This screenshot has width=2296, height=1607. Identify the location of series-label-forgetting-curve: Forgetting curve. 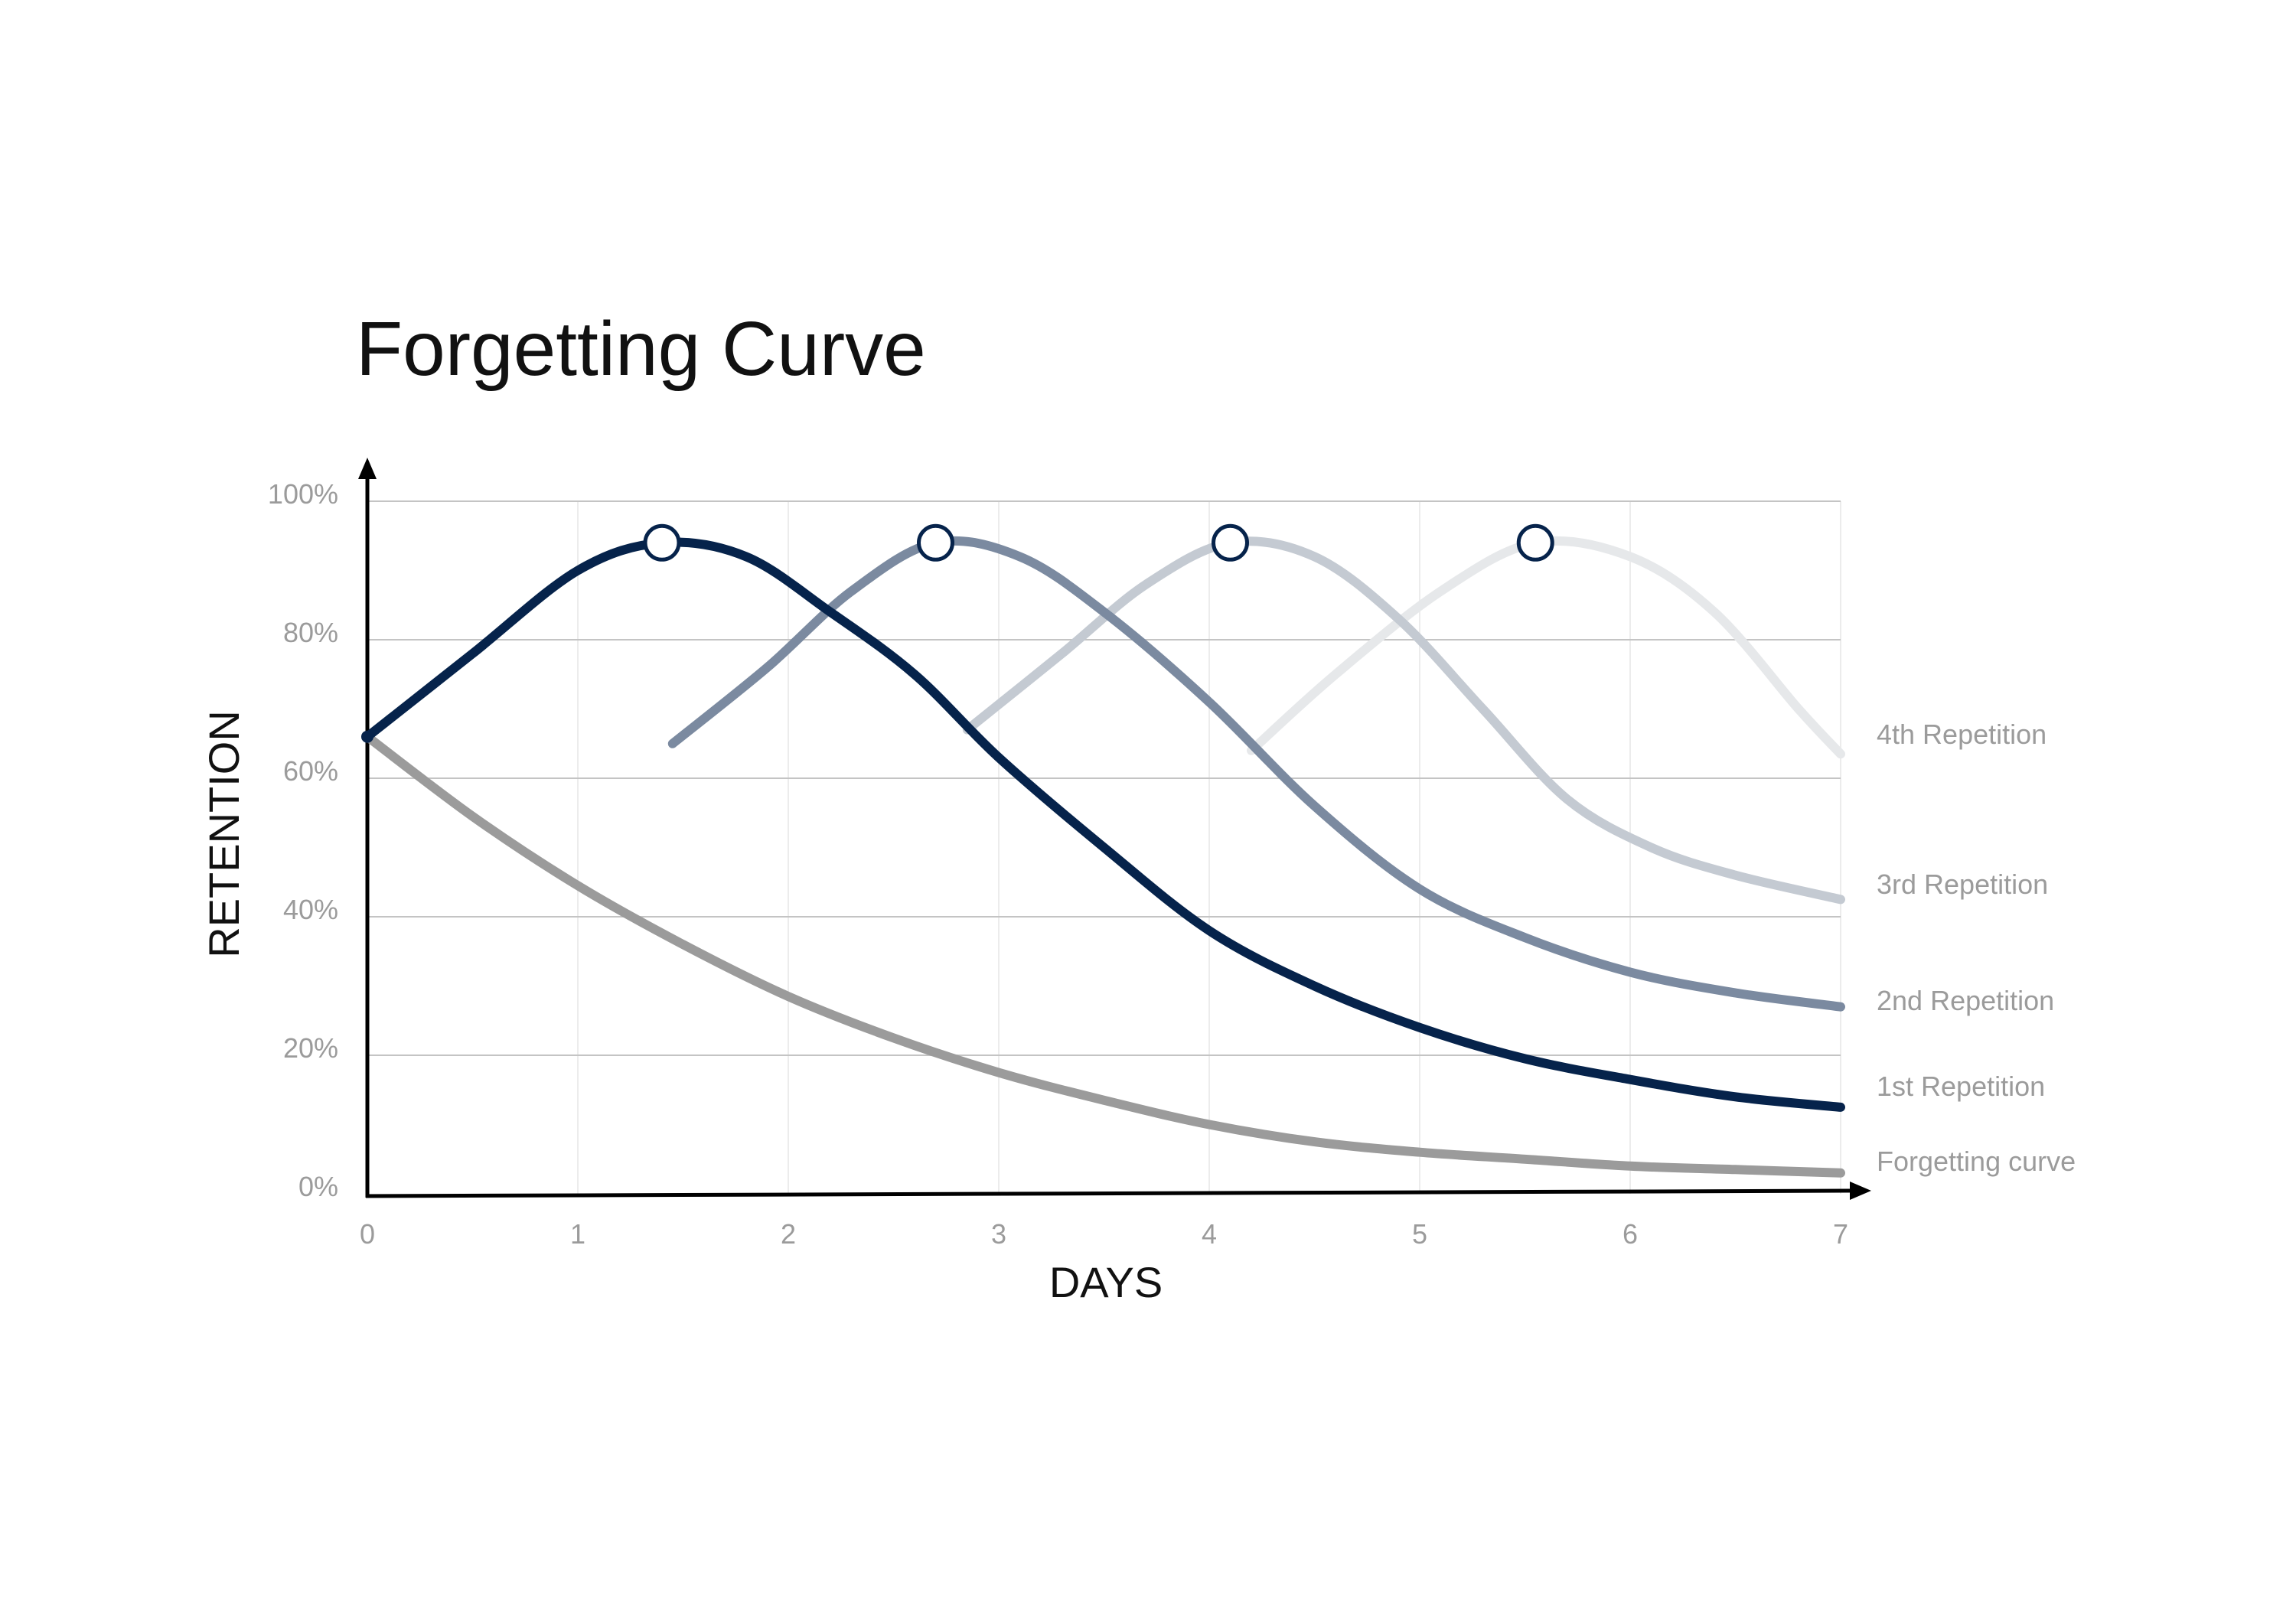
(1976, 1161).